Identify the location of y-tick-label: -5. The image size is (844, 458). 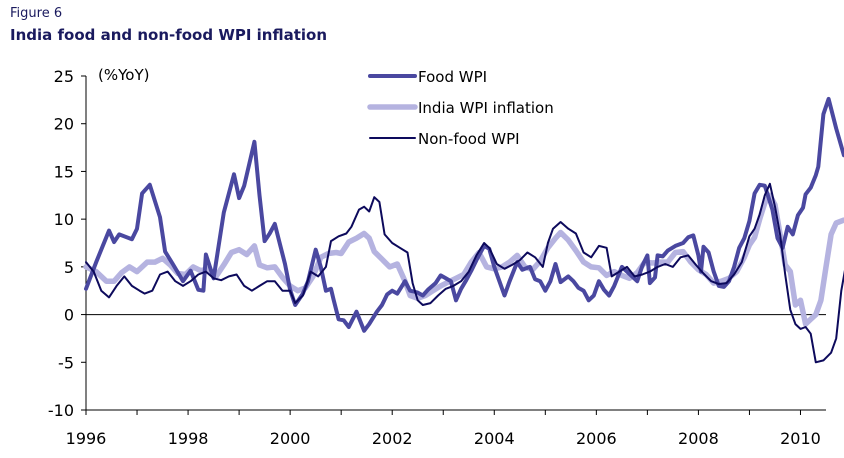
(66, 362).